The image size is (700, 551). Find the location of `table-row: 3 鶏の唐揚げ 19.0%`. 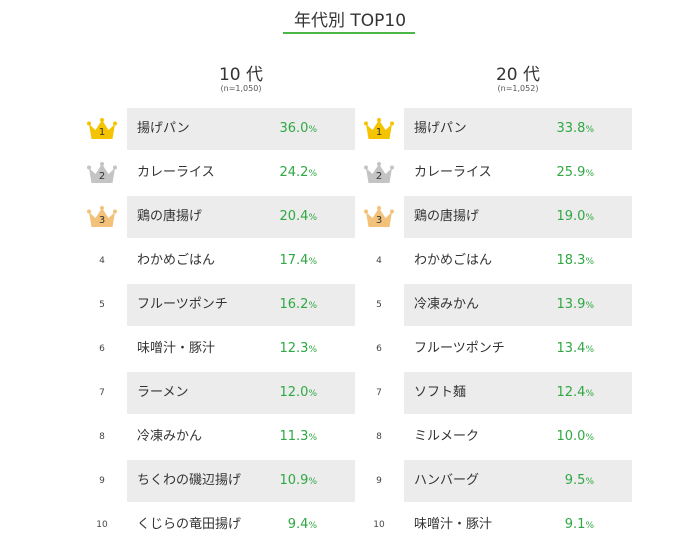

table-row: 3 鶏の唐揚げ 19.0% is located at coordinates (497, 217).